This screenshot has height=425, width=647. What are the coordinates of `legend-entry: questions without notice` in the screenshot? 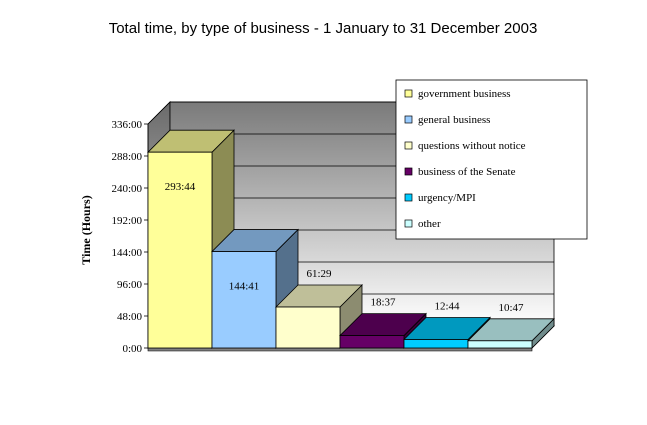 It's located at (472, 146).